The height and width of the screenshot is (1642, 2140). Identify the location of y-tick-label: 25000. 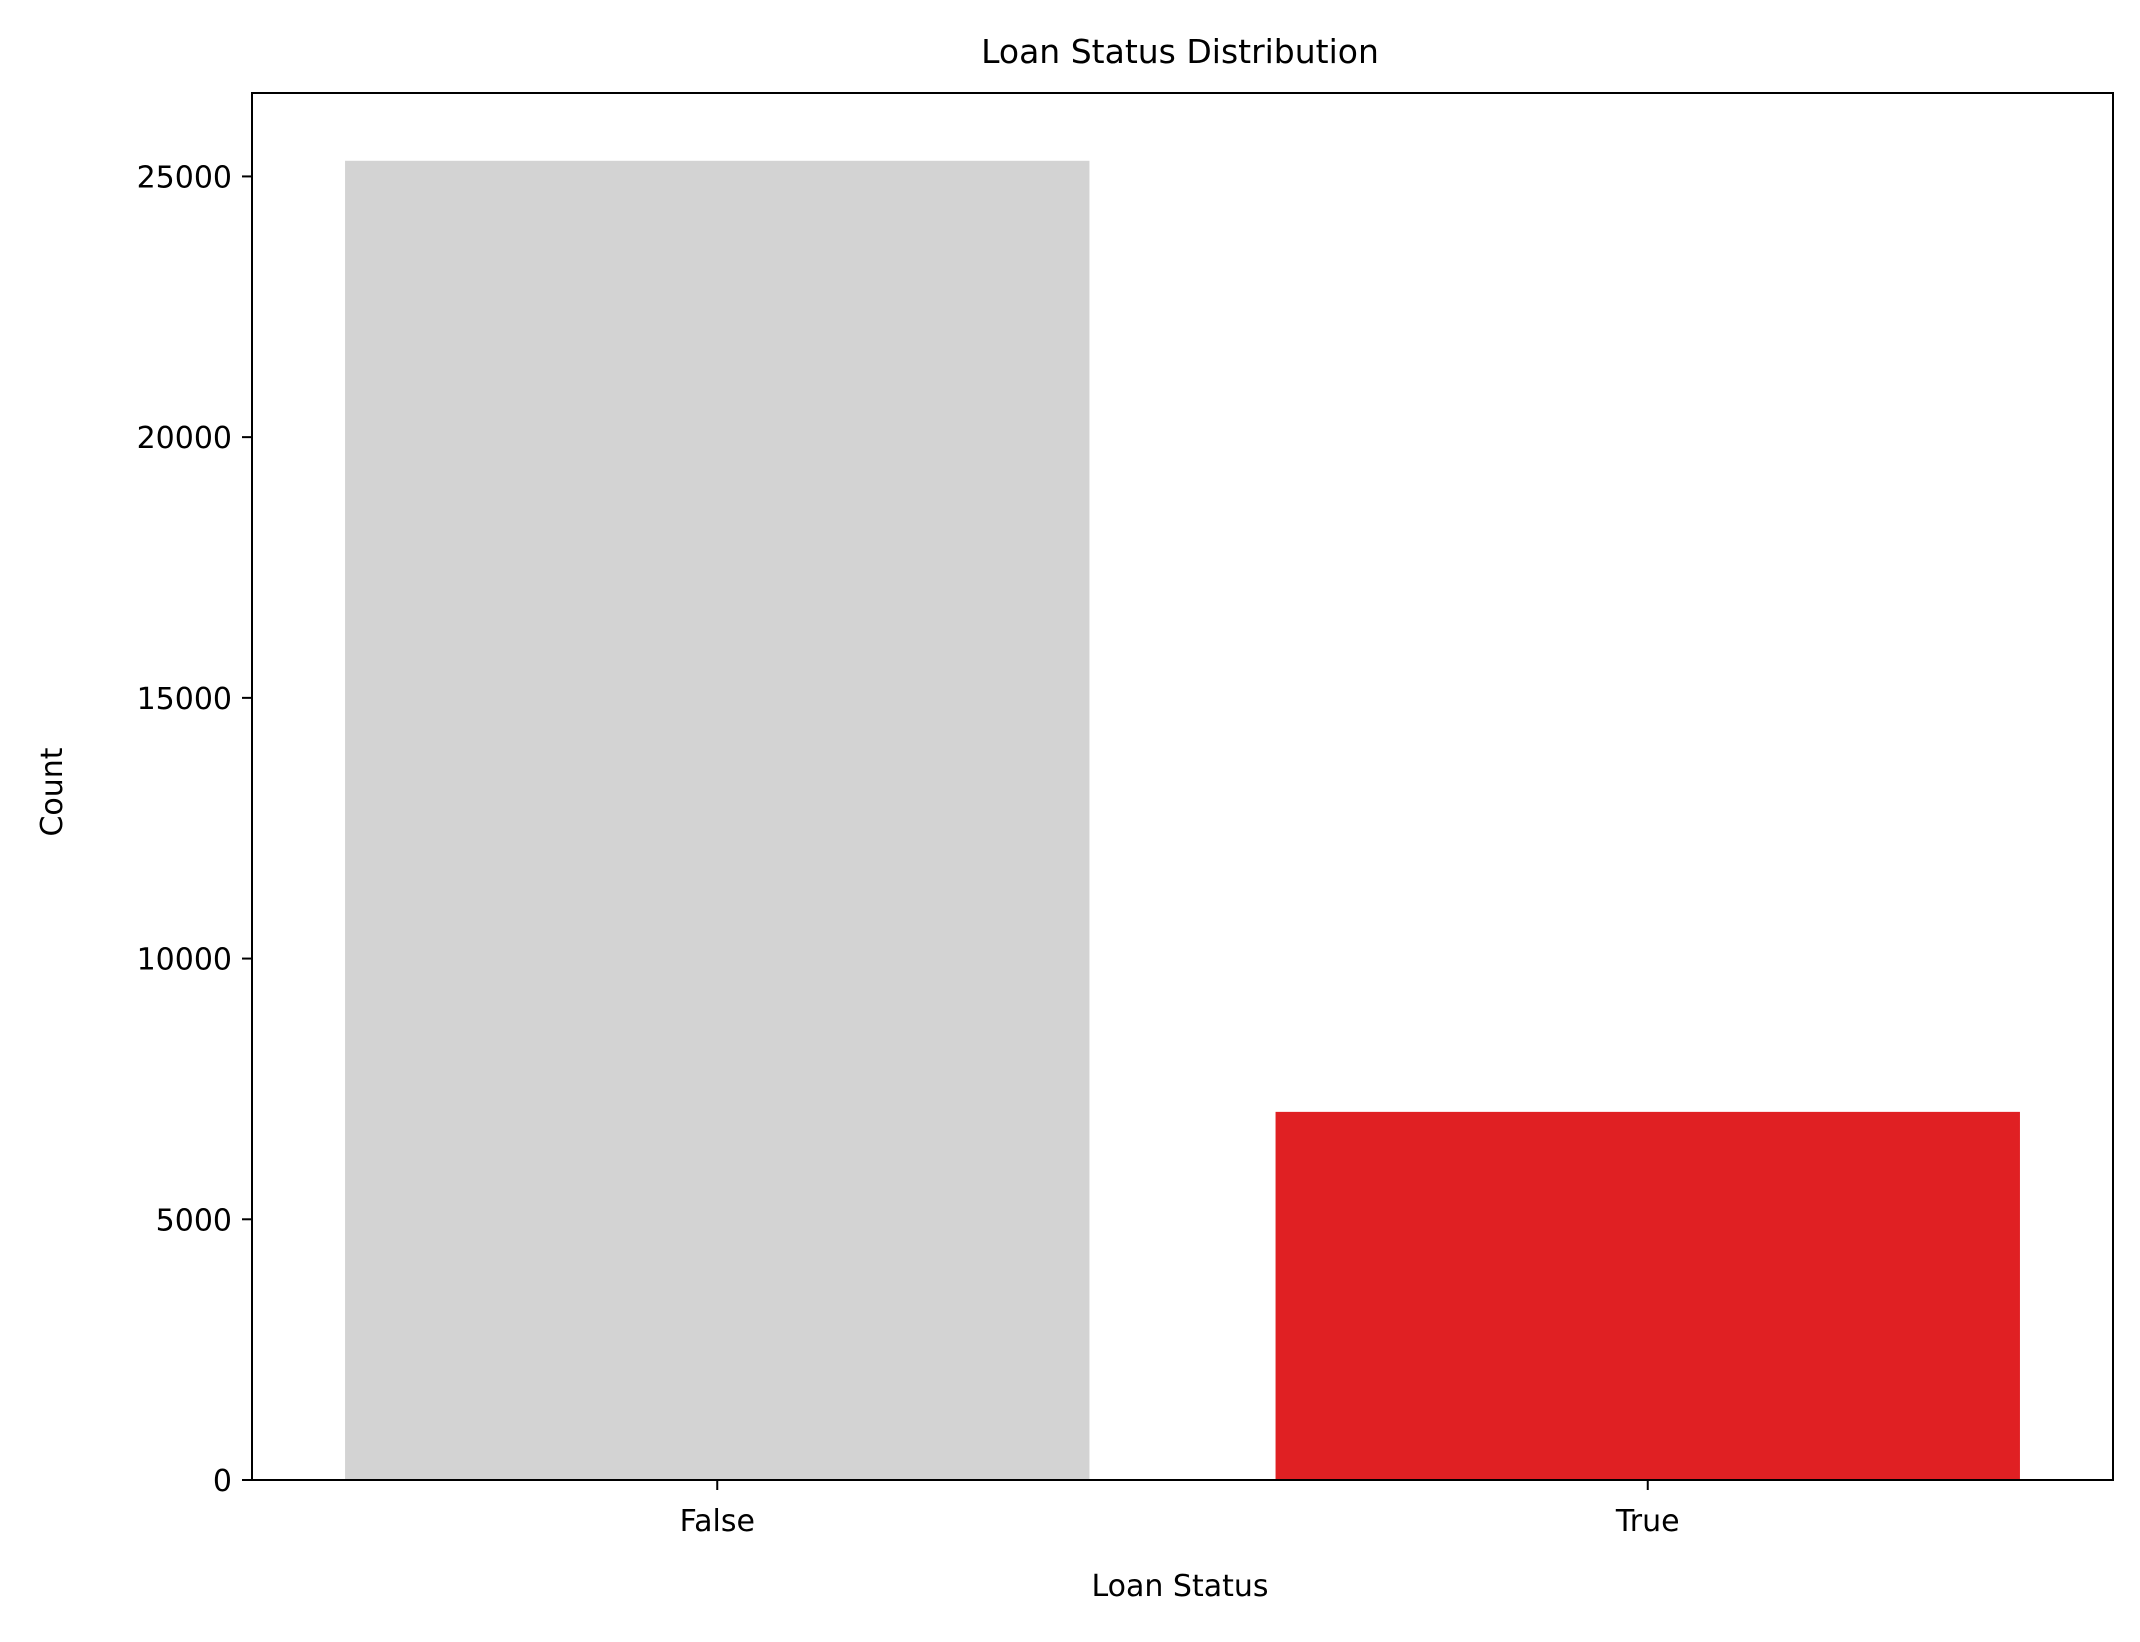
(184, 177).